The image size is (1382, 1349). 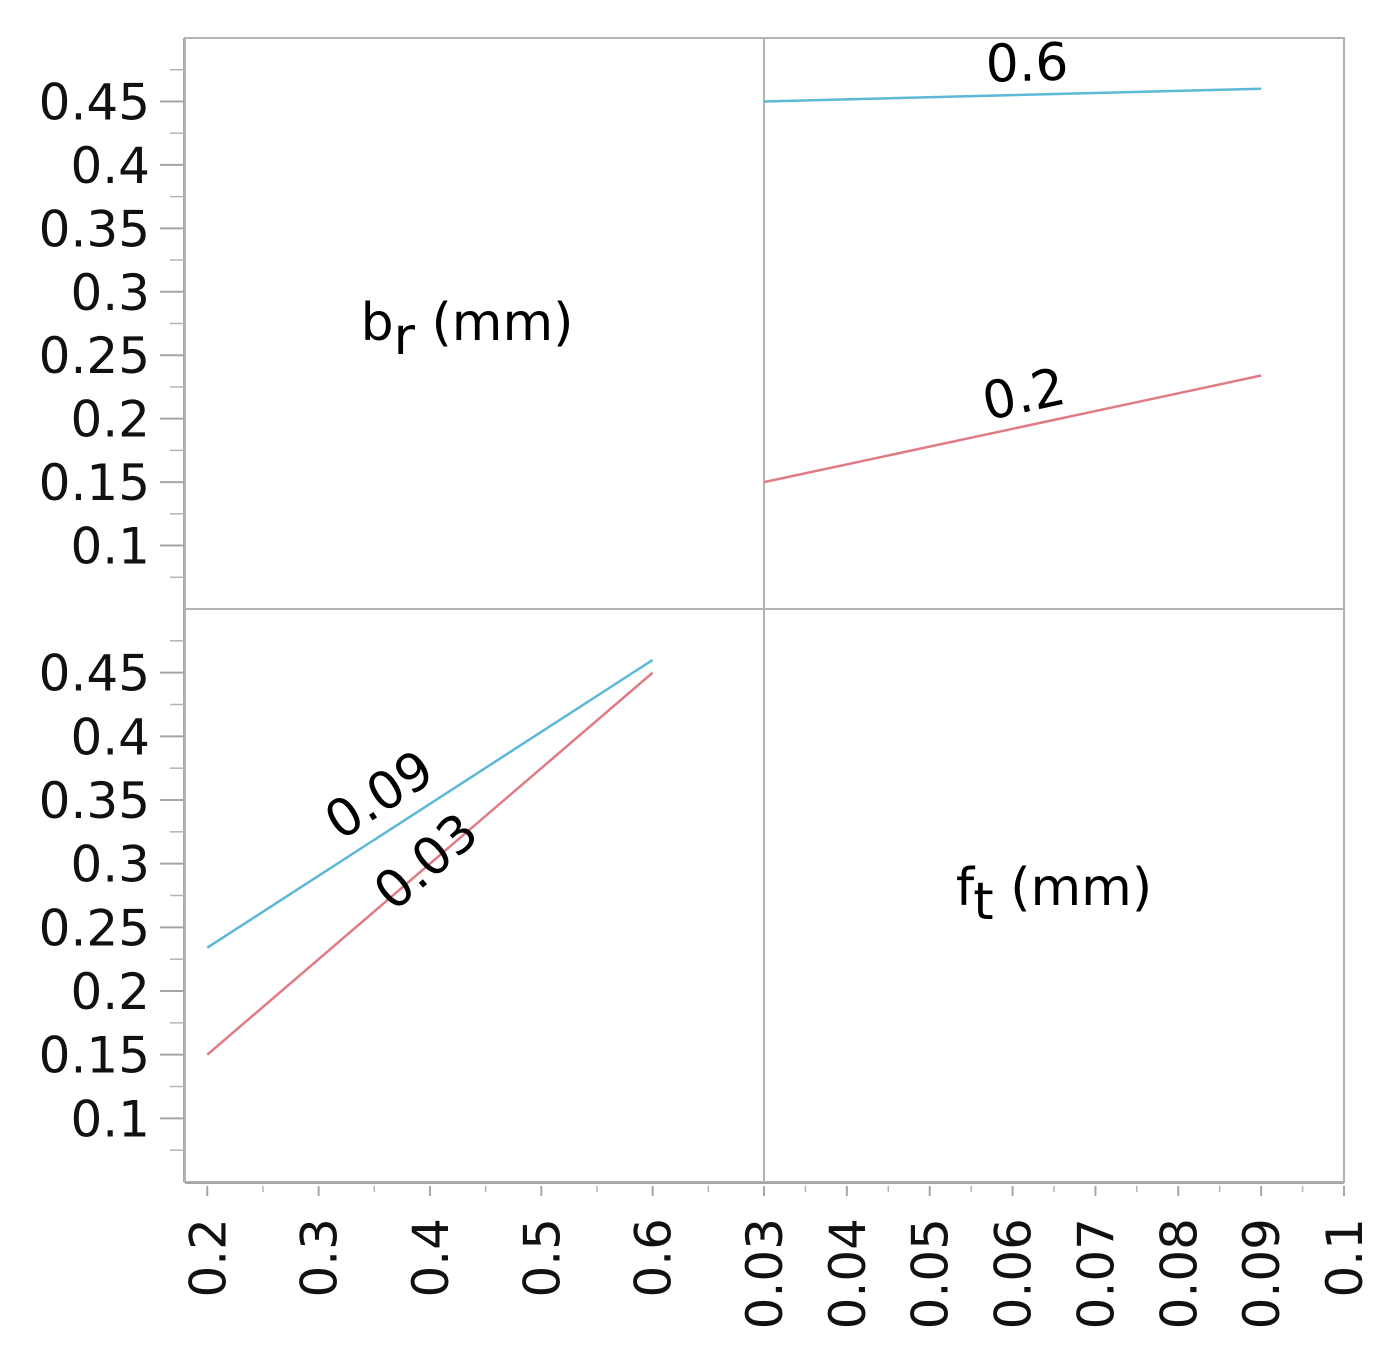 I want to click on series-label-0.2: 0.2, so click(x=1023, y=395).